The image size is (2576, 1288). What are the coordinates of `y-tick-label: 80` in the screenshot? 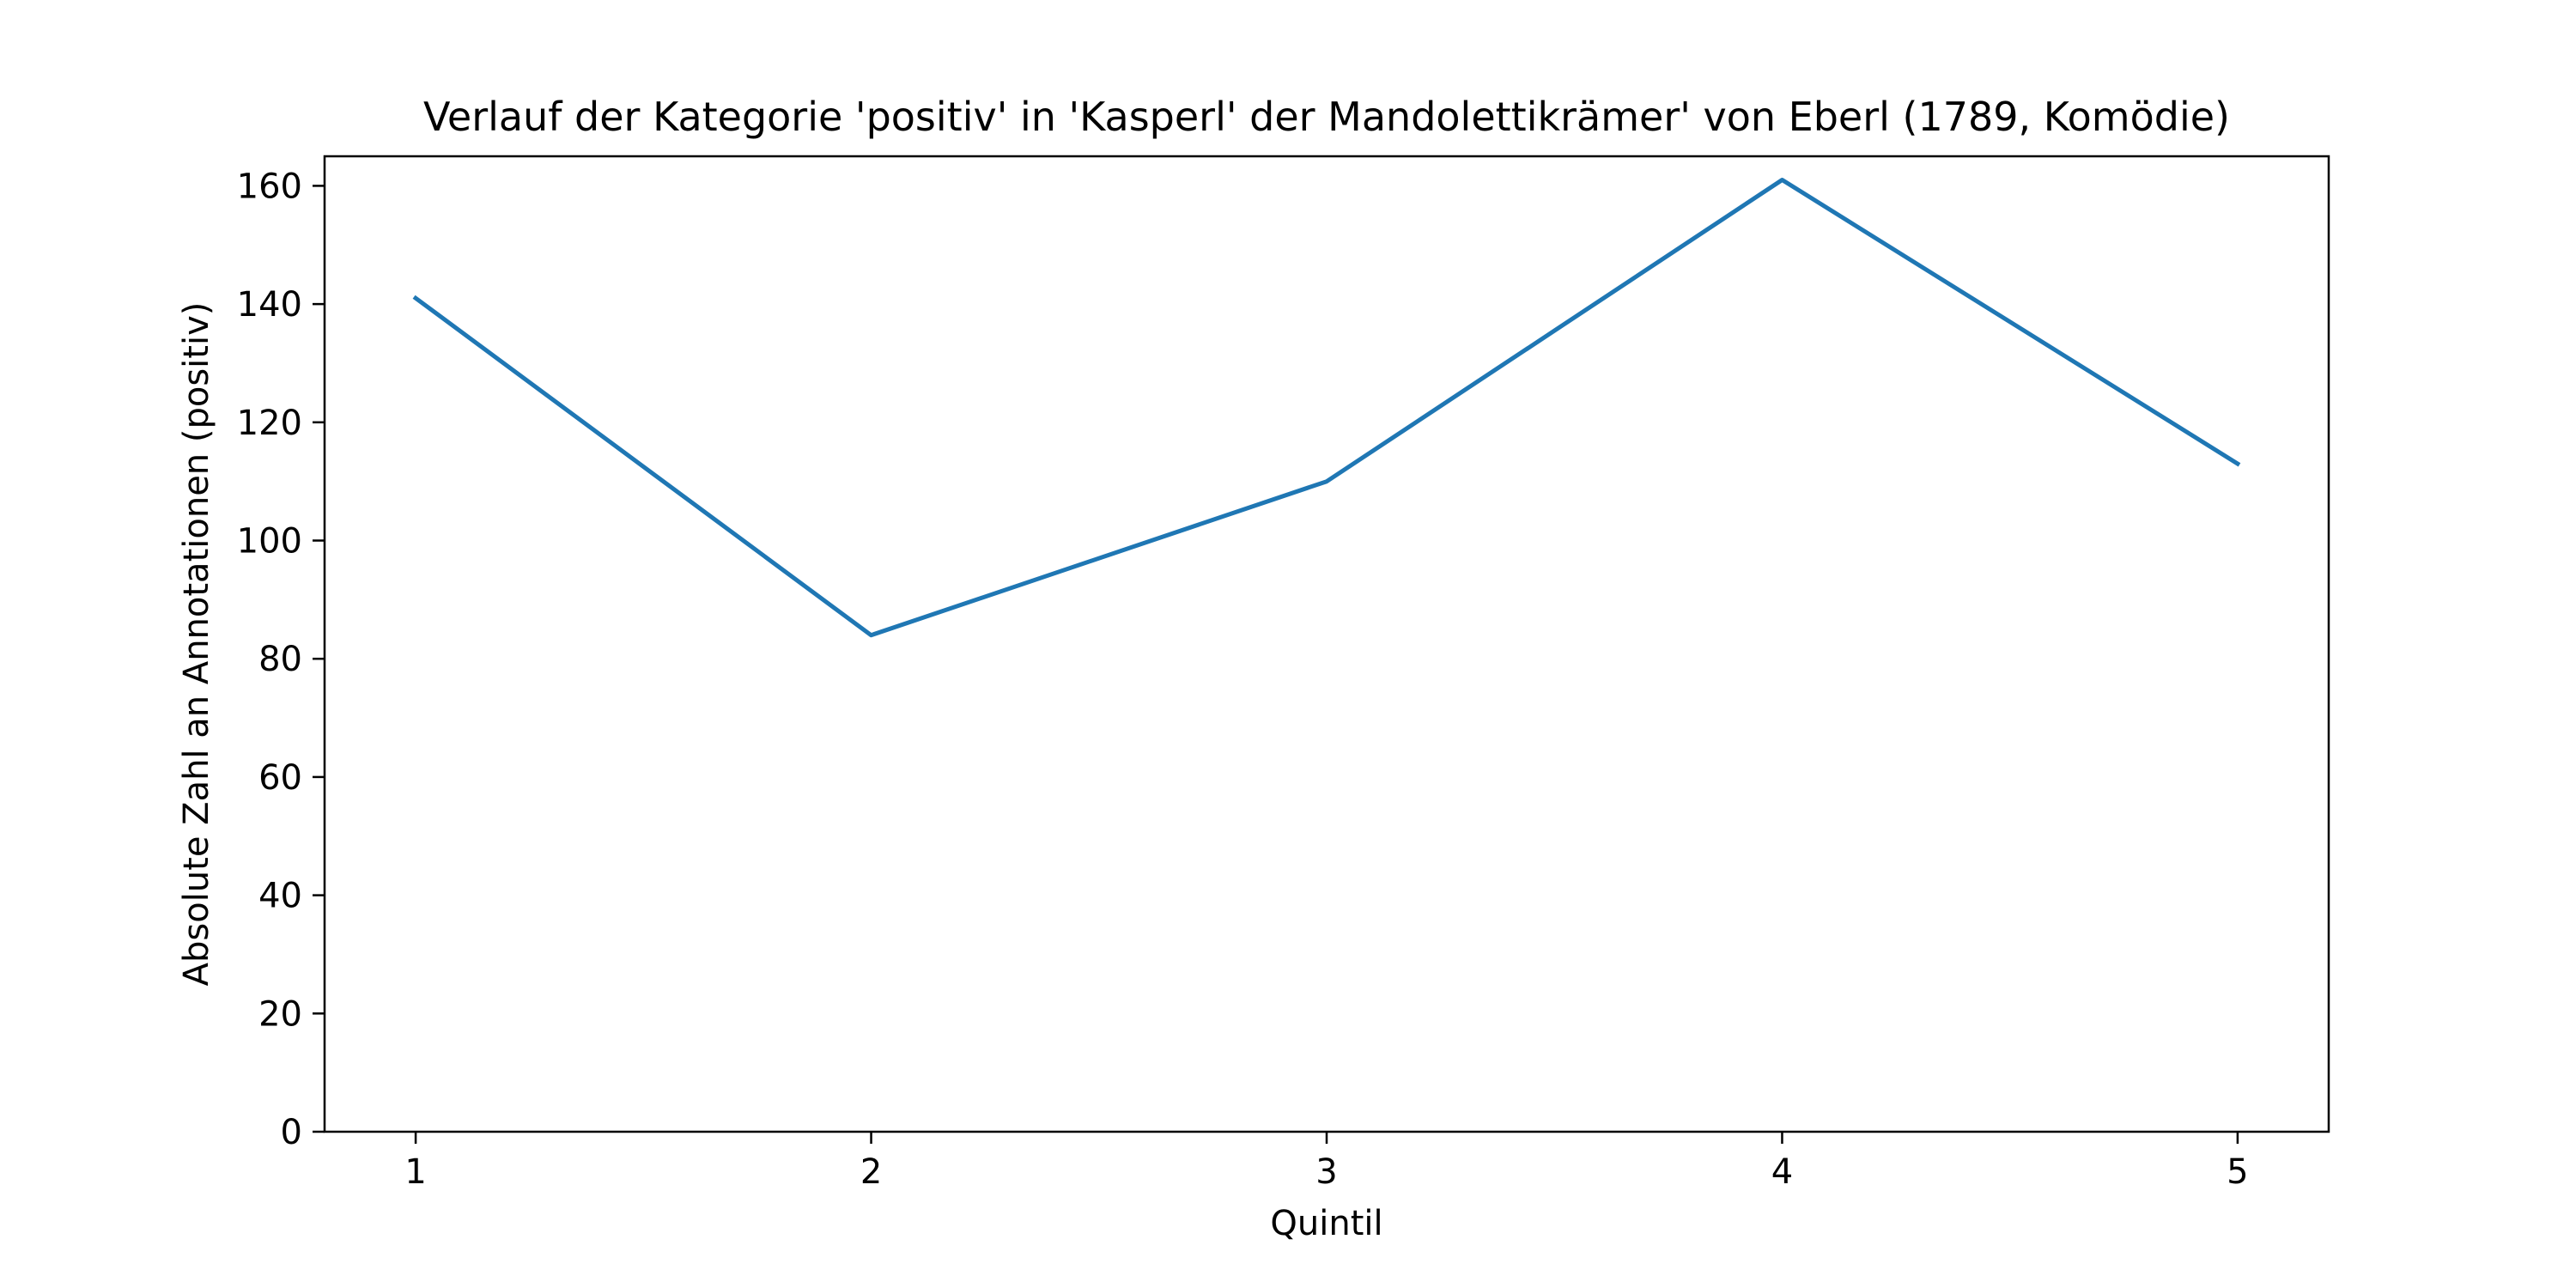 It's located at (280, 660).